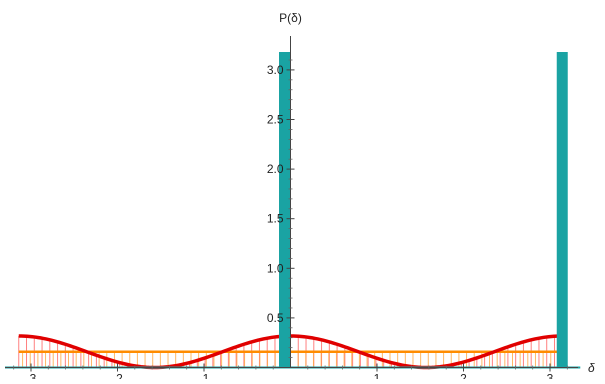  Describe the element at coordinates (275, 70) in the screenshot. I see `y-tick-label: 3.0` at that location.